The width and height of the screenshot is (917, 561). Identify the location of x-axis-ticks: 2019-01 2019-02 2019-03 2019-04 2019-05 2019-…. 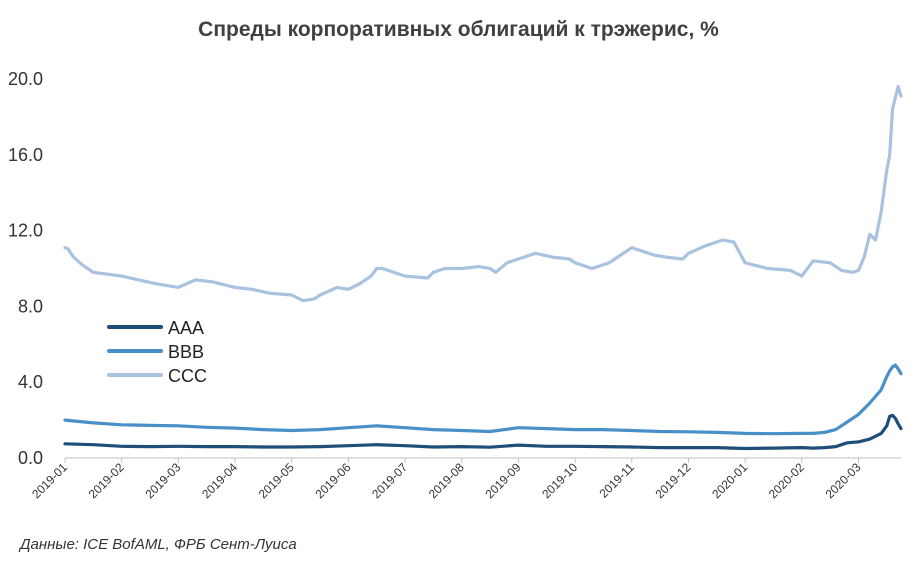
(446, 479).